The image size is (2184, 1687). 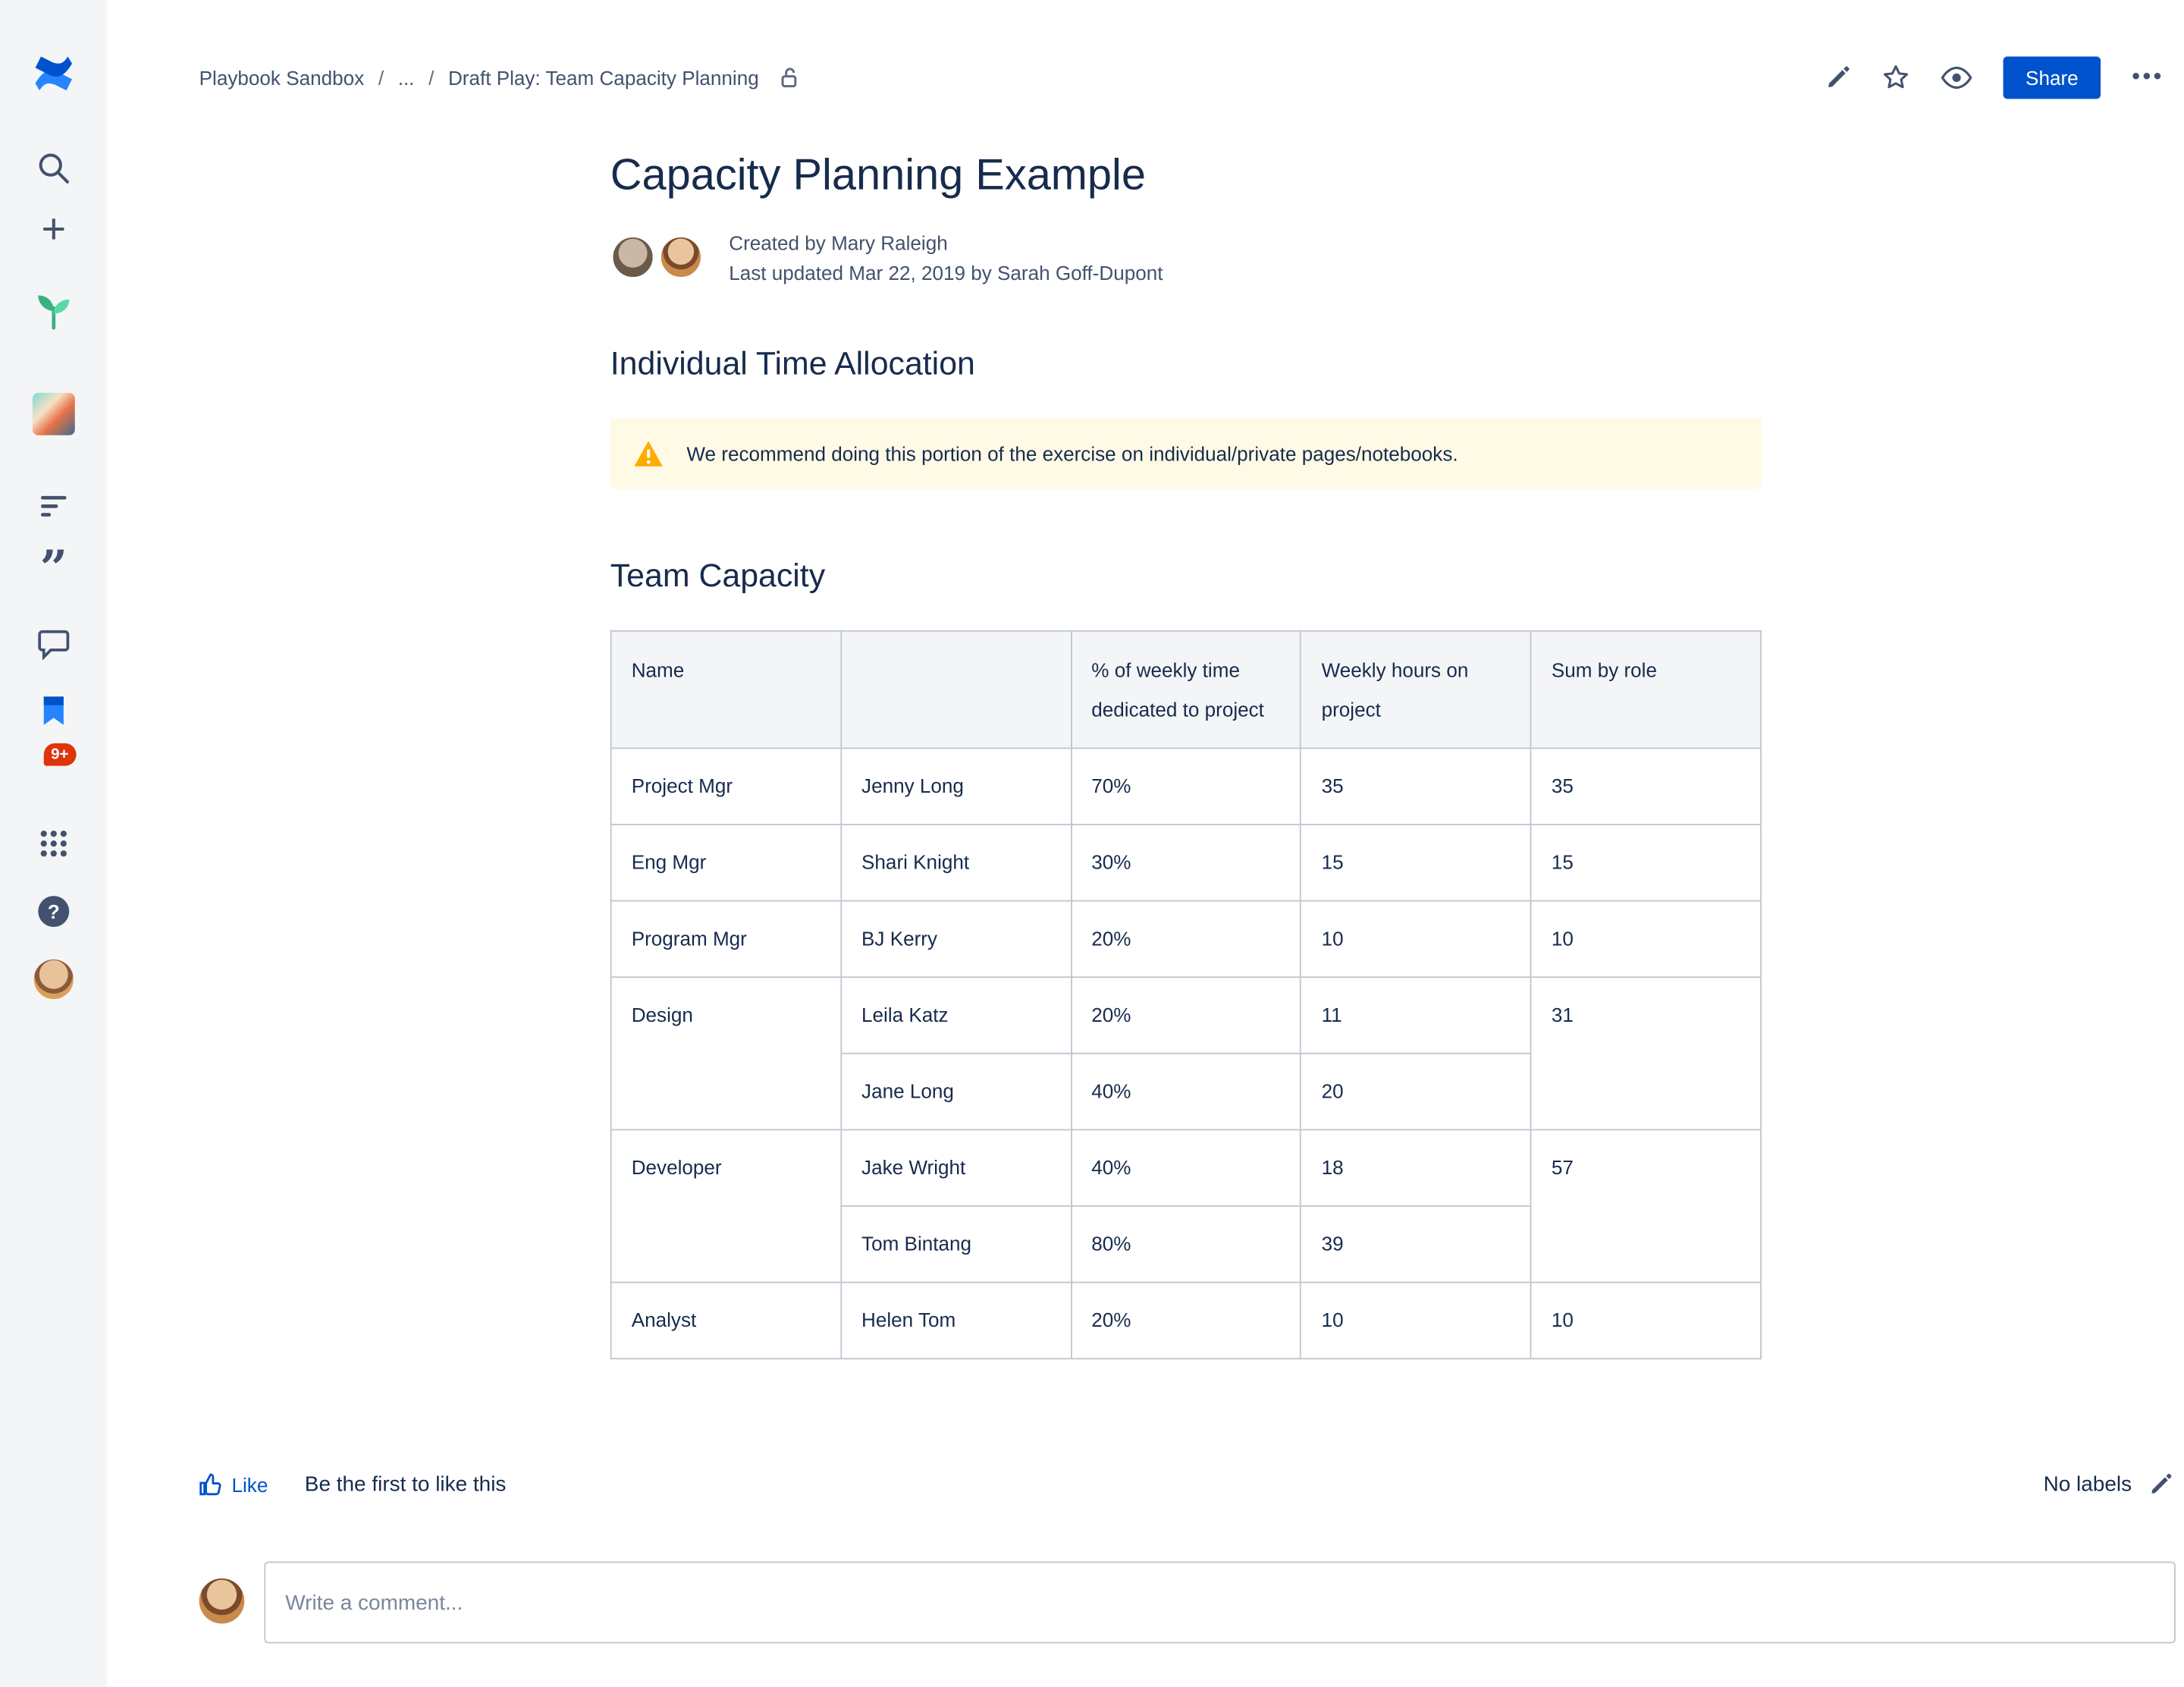 I want to click on contributor-avatars, so click(x=658, y=258).